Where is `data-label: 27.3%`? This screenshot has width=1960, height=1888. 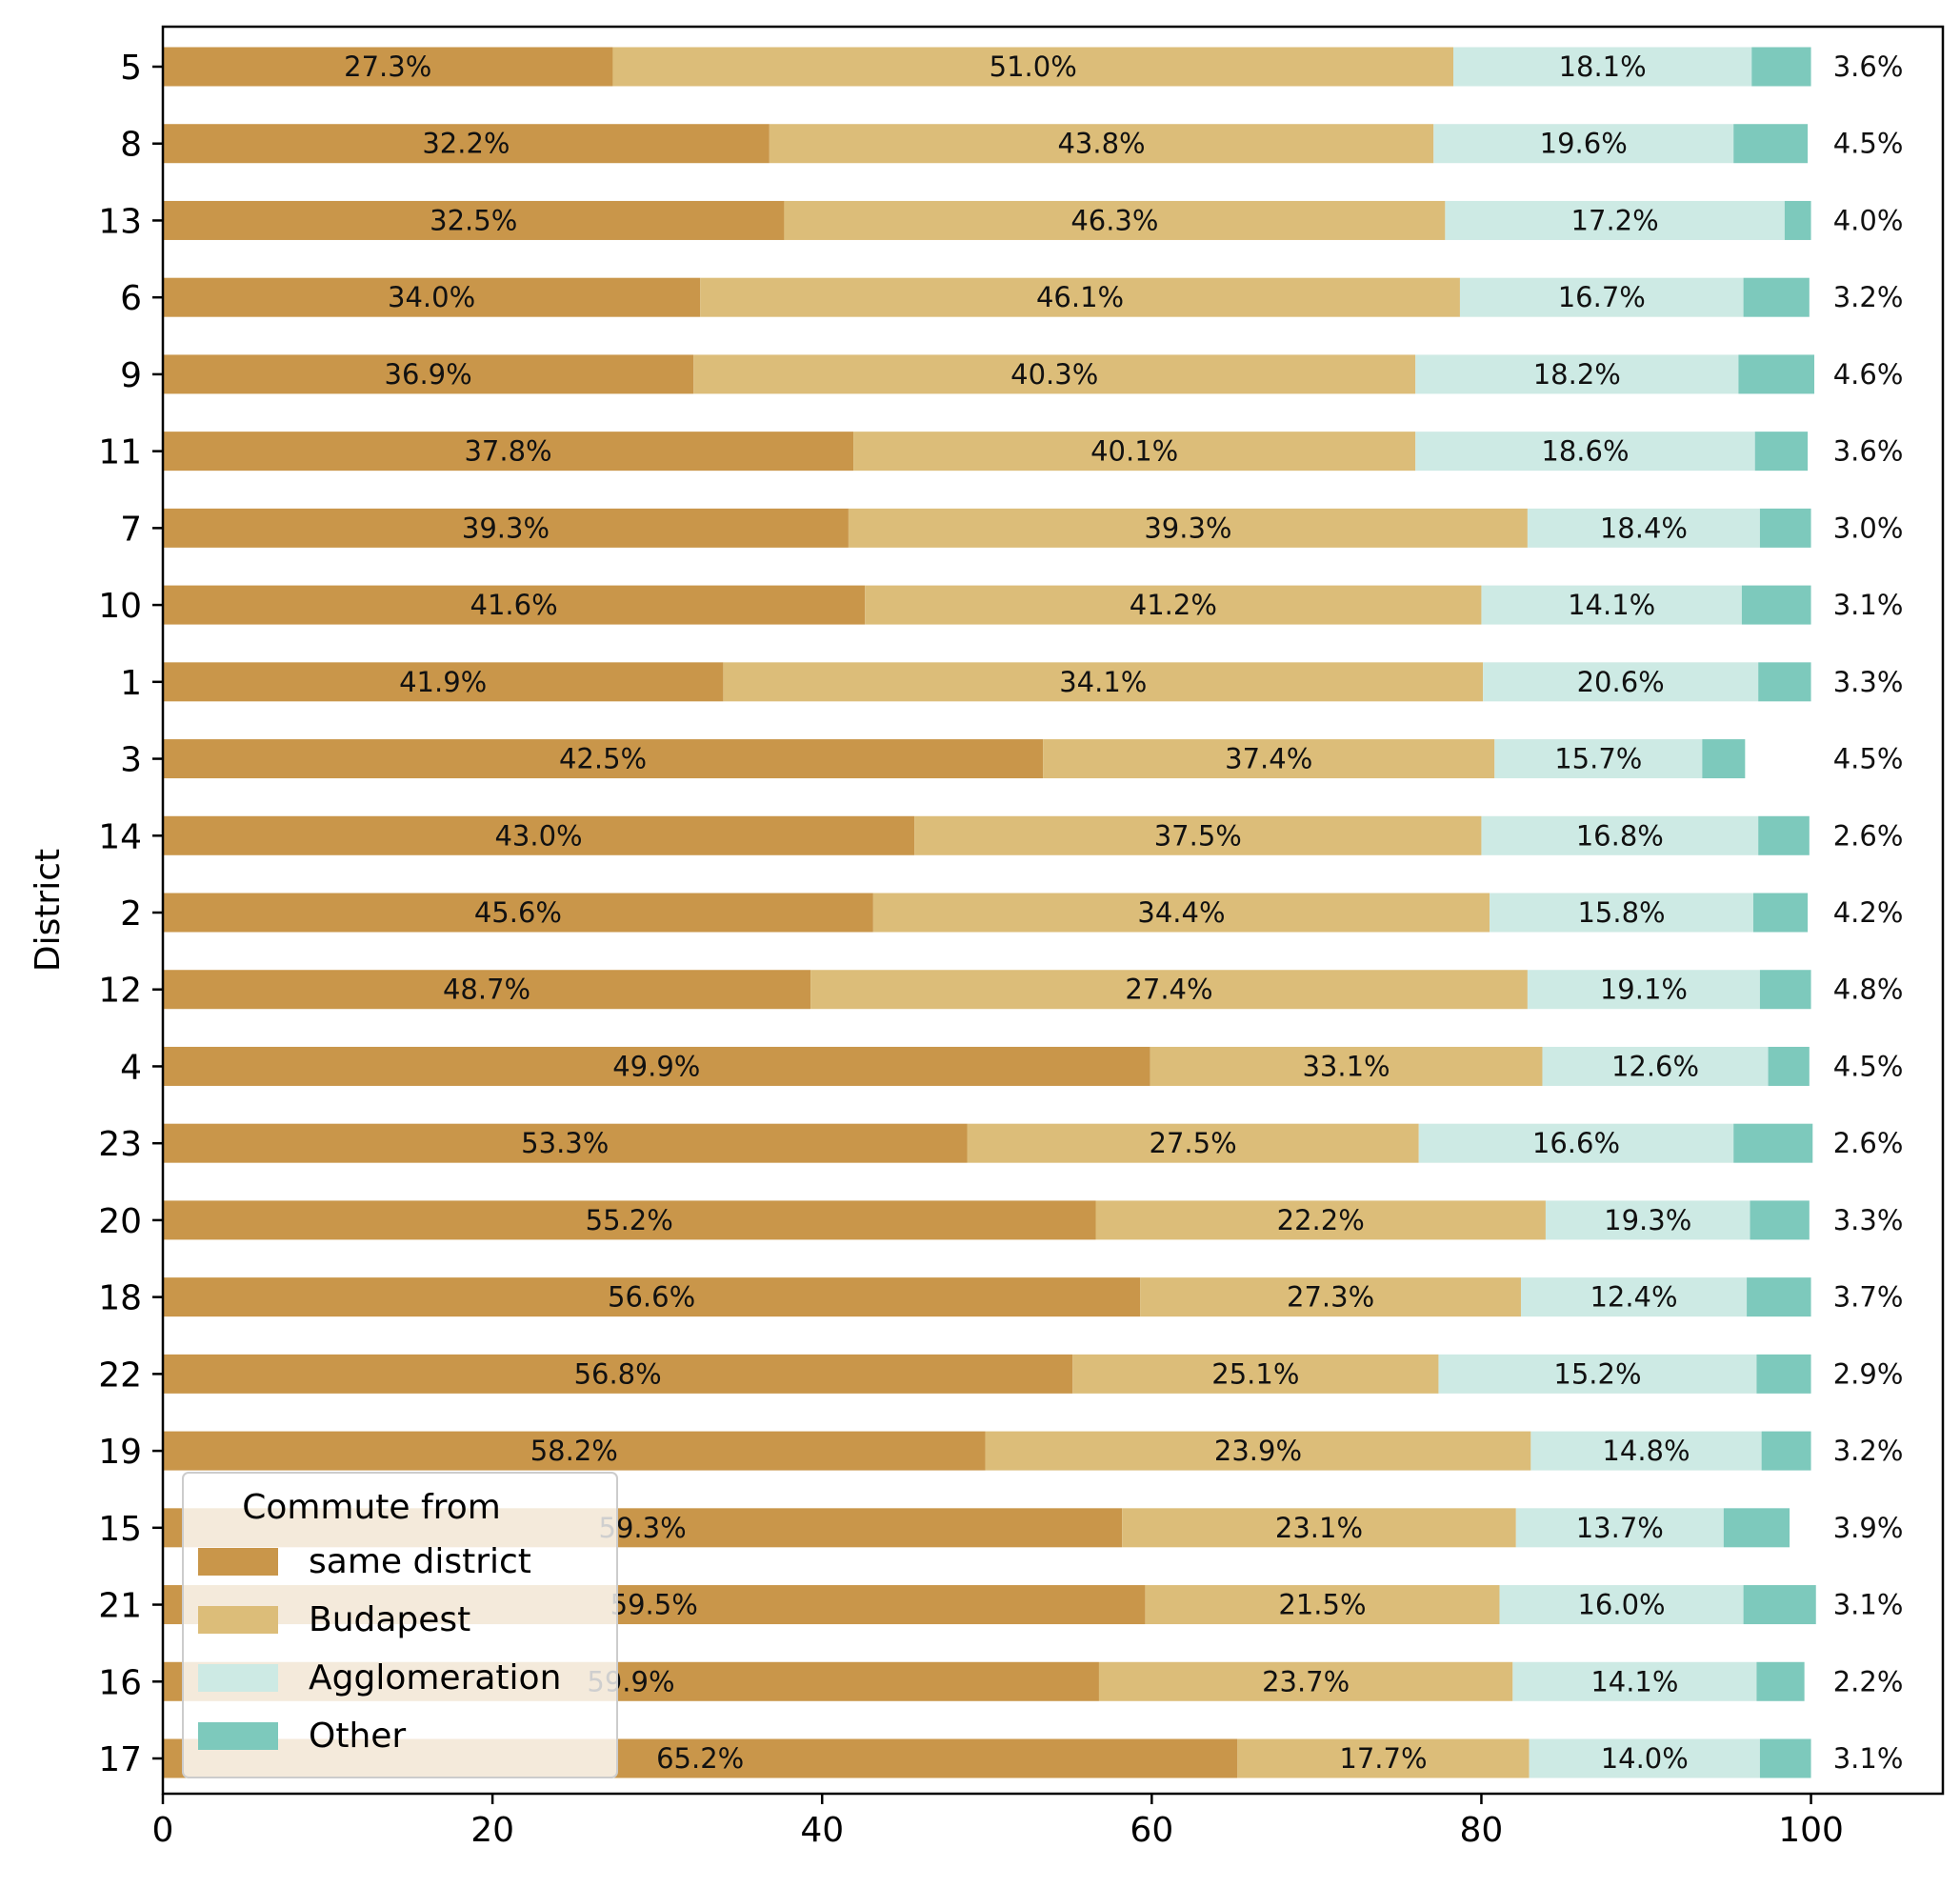
data-label: 27.3% is located at coordinates (387, 66).